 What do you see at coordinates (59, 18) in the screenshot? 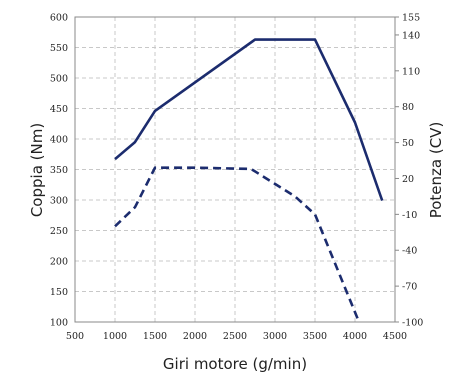
I see `left-y-tick-label: 600` at bounding box center [59, 18].